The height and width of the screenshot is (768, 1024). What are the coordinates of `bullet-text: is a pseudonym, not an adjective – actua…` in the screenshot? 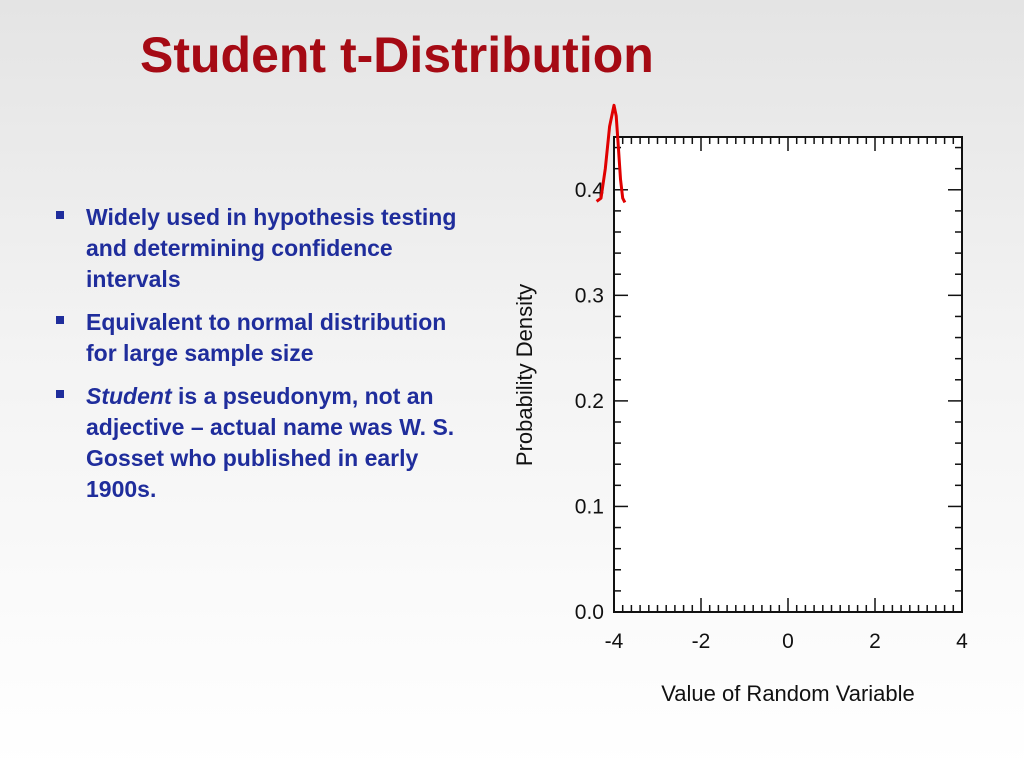 It's located at (270, 442).